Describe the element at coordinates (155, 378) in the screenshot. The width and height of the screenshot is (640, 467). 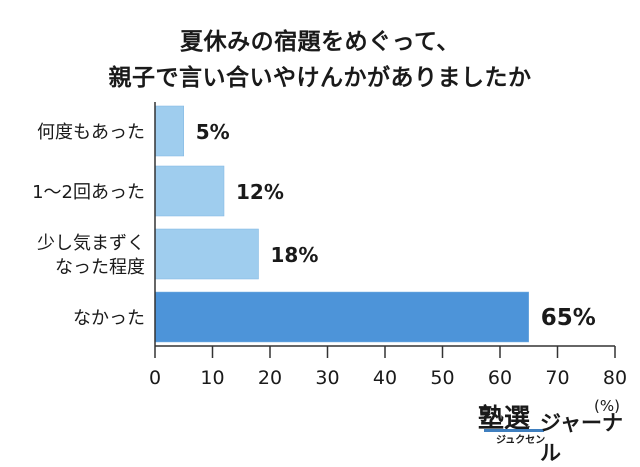
I see `x-tick-label-0: 0` at that location.